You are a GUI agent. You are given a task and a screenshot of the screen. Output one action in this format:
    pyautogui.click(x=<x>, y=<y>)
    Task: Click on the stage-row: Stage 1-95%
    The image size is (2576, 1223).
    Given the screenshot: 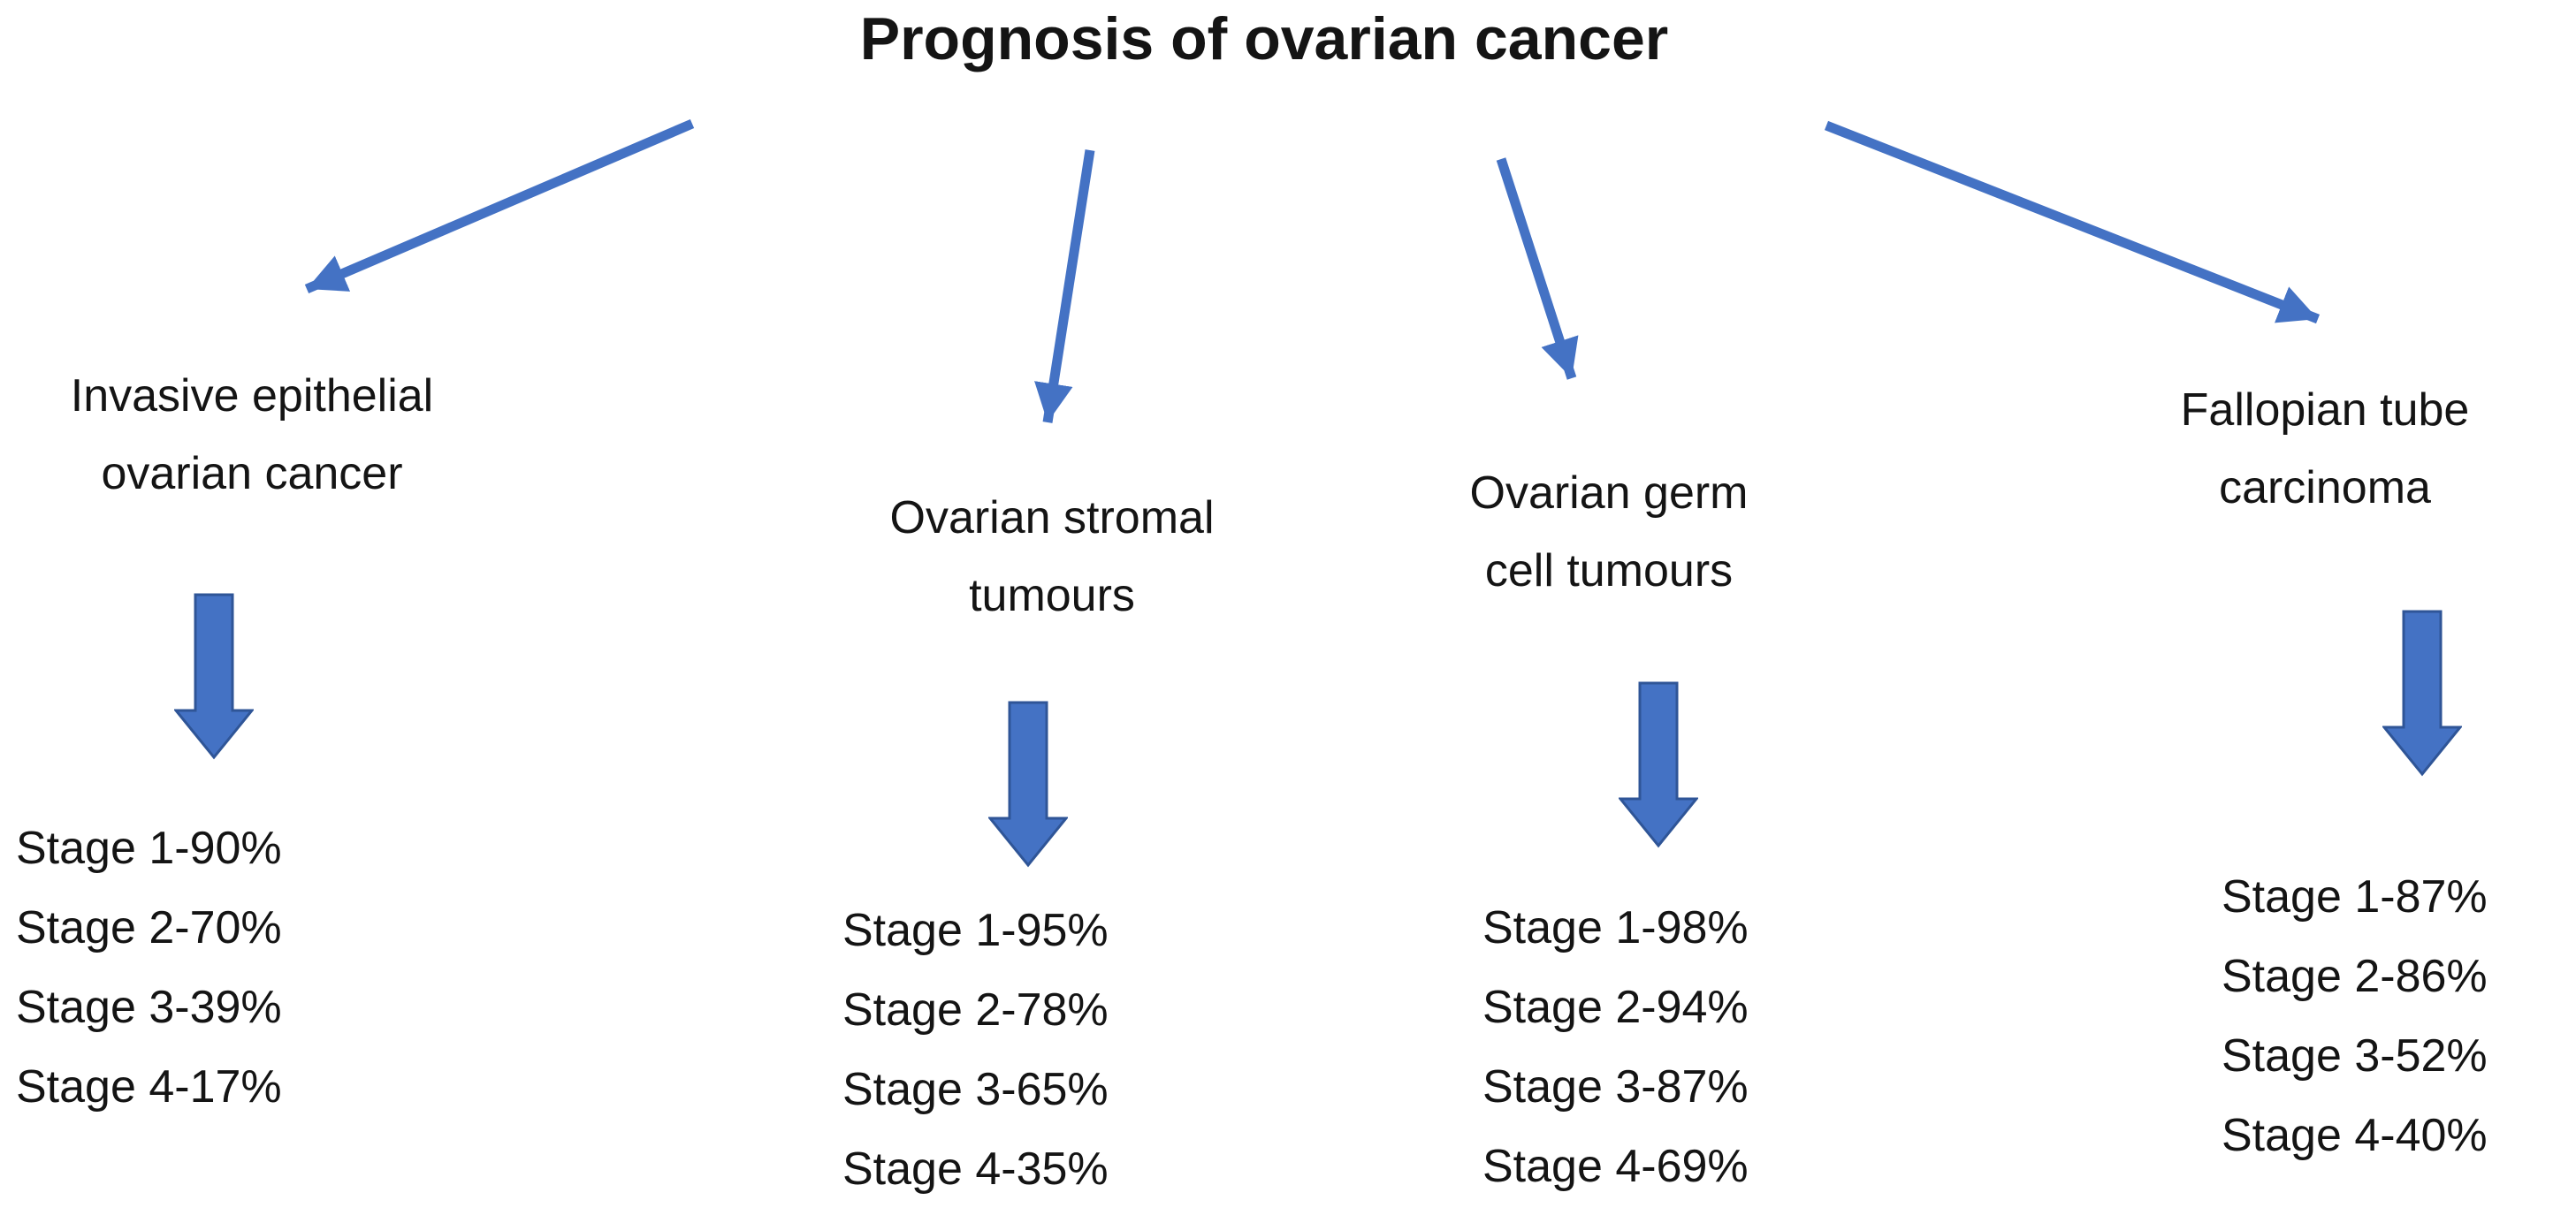 What is the action you would take?
    pyautogui.click(x=975, y=930)
    